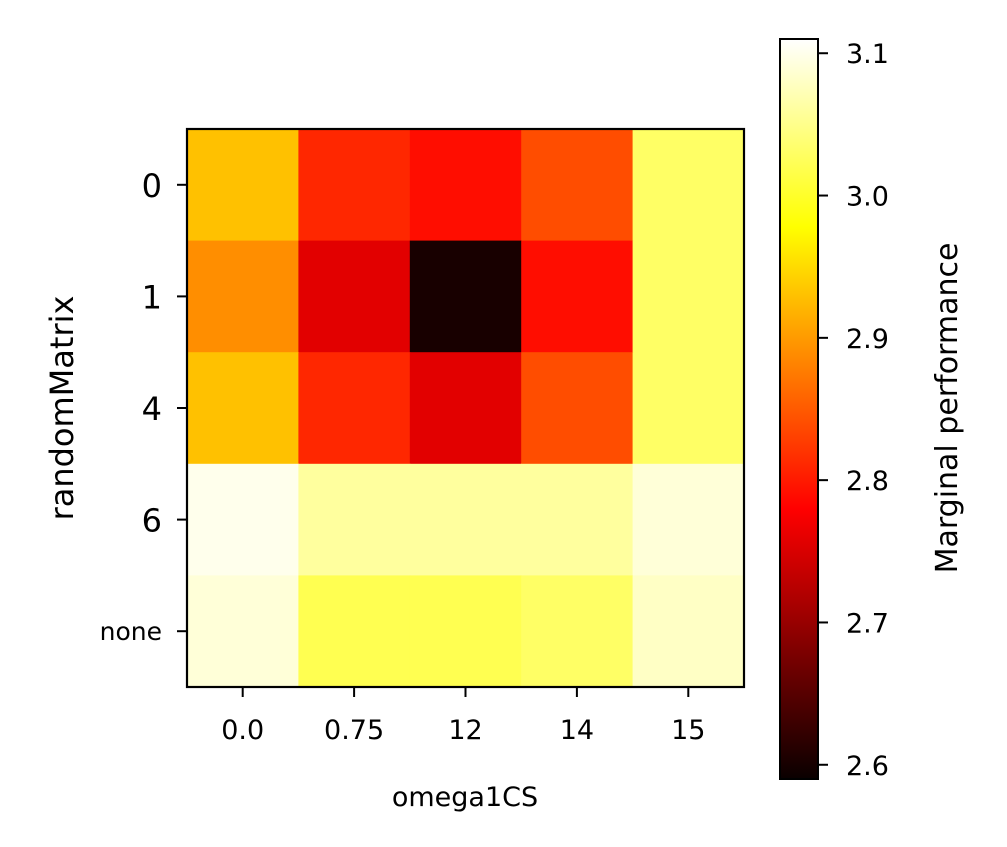 This screenshot has height=847, width=1007. What do you see at coordinates (867, 766) in the screenshot?
I see `colorbar-tick-label: 2.6` at bounding box center [867, 766].